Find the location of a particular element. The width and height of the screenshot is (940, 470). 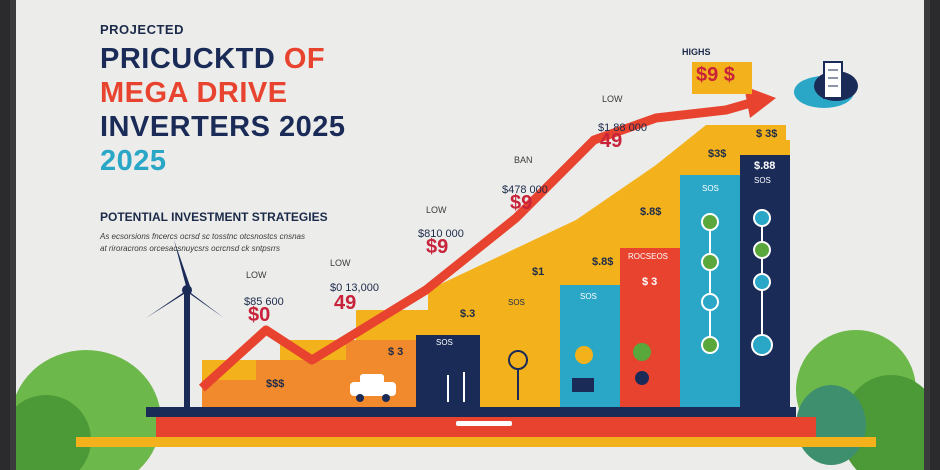

chain-icons is located at coordinates (737, 282).